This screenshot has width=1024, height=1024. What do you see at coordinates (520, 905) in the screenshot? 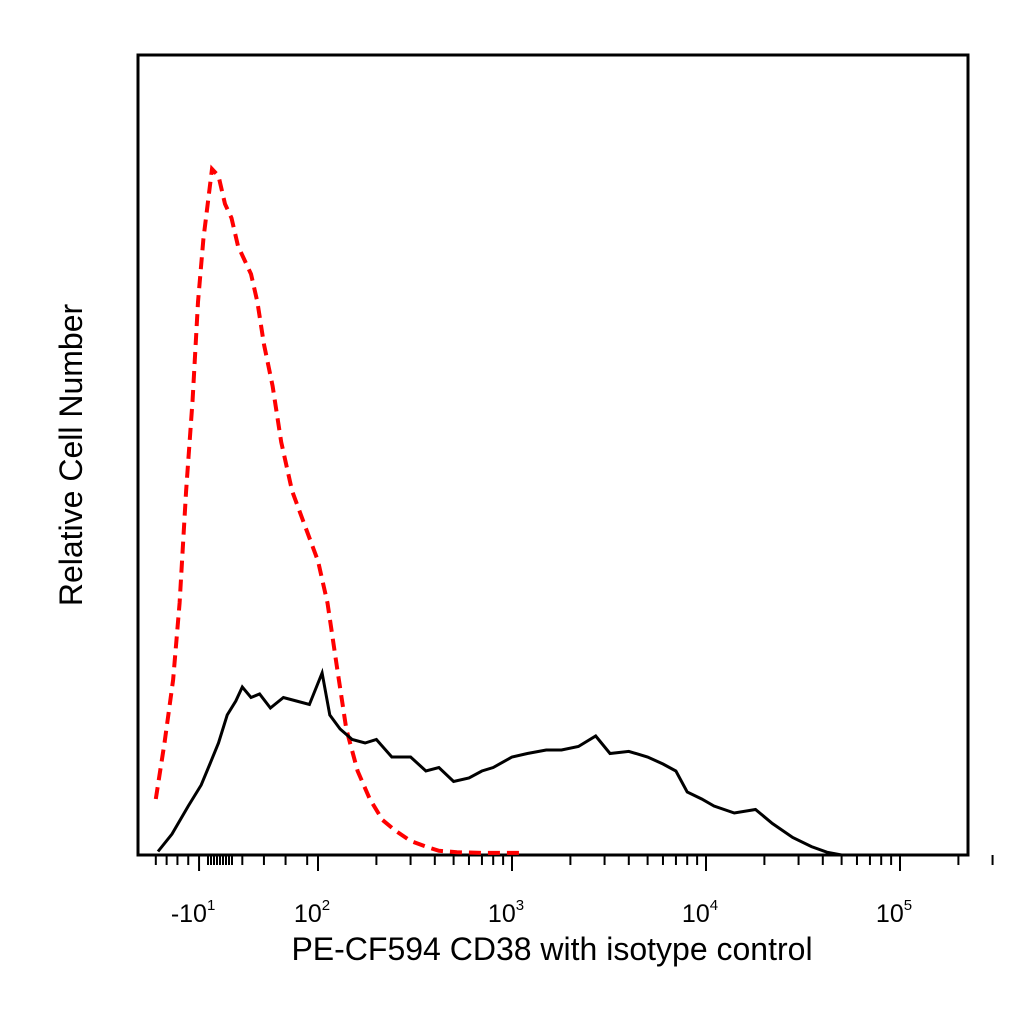
I see `x-tick-label-exp: 3` at bounding box center [520, 905].